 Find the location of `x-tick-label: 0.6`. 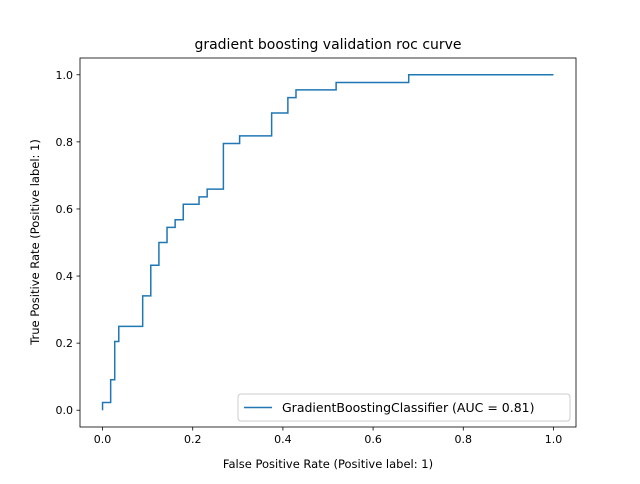

x-tick-label: 0.6 is located at coordinates (373, 439).